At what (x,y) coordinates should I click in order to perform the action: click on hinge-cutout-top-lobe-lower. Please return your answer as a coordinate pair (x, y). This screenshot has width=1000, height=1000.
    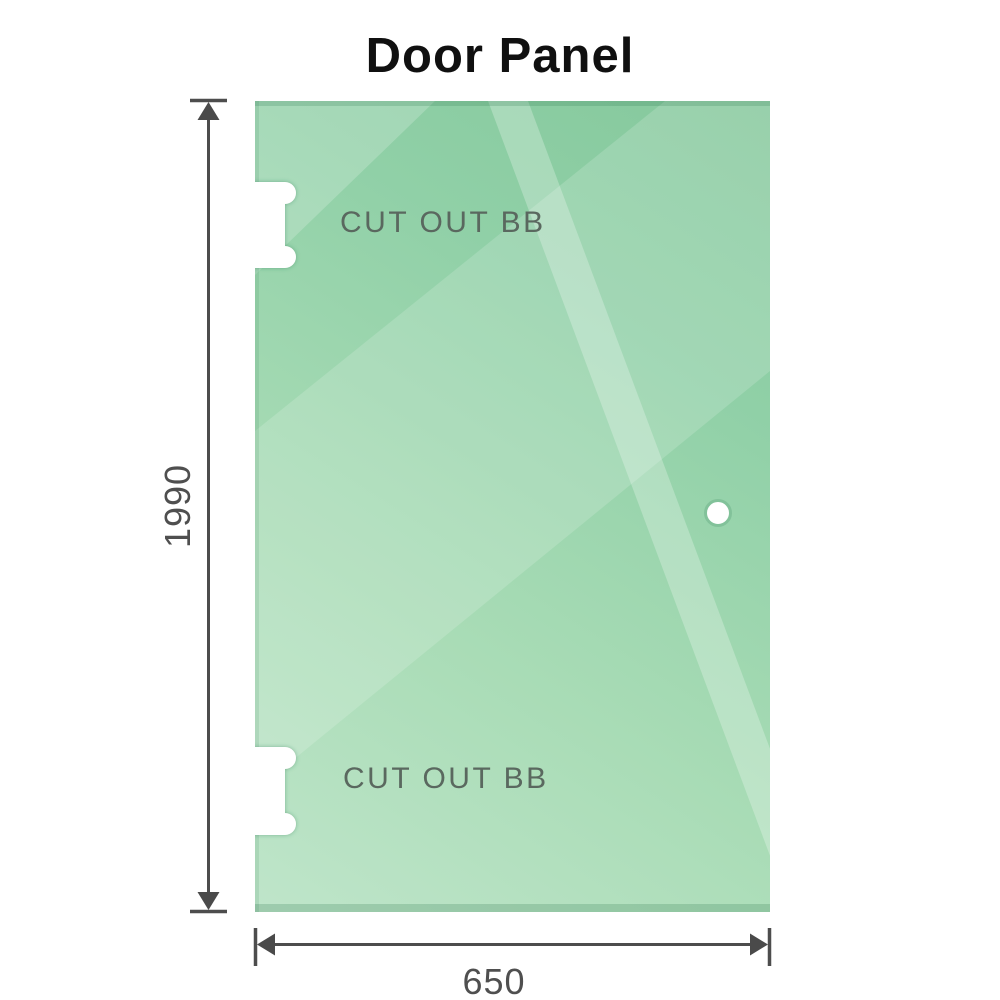
    Looking at the image, I should click on (285, 257).